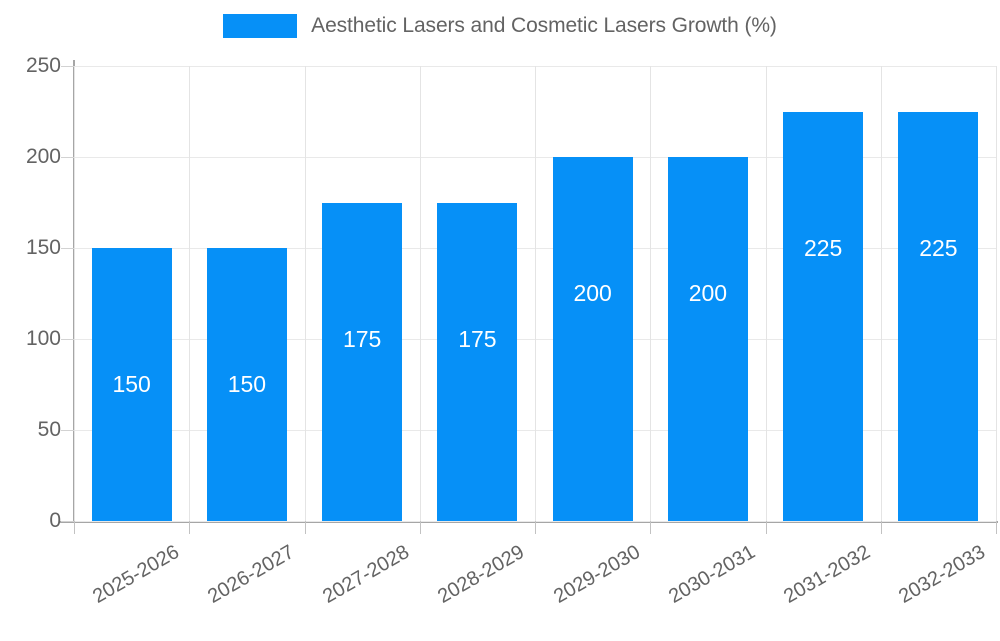 The height and width of the screenshot is (641, 1000). I want to click on y-axis-tick-label: 100, so click(37, 339).